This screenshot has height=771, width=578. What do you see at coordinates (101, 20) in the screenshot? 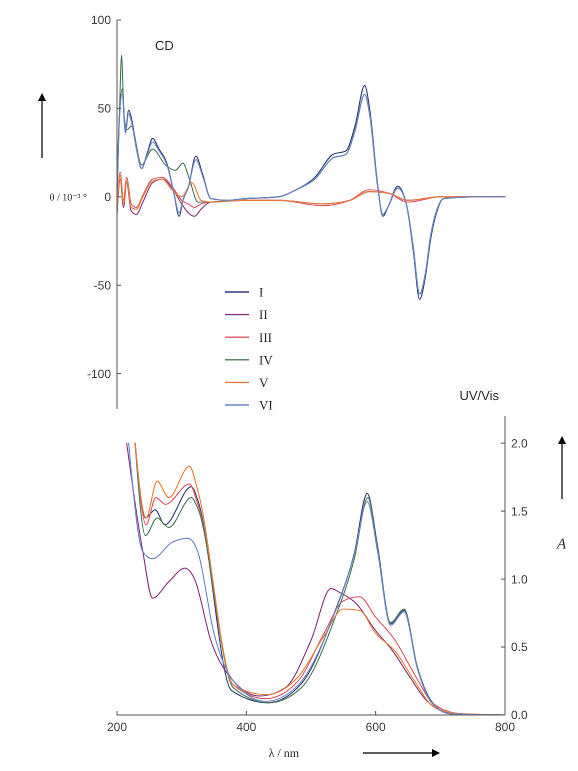
I see `y-tick-label: 100` at bounding box center [101, 20].